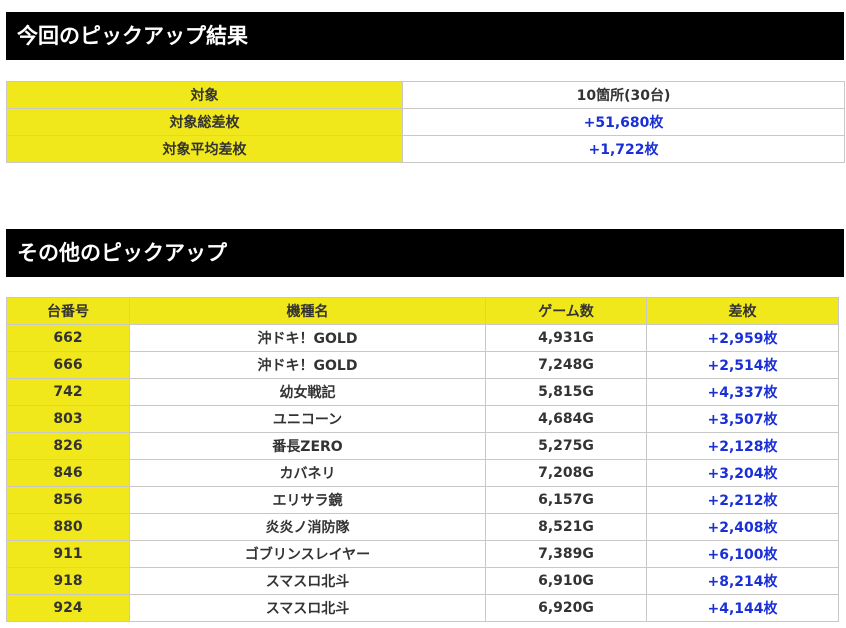  Describe the element at coordinates (742, 446) in the screenshot. I see `diff-cell: +2,128枚` at that location.